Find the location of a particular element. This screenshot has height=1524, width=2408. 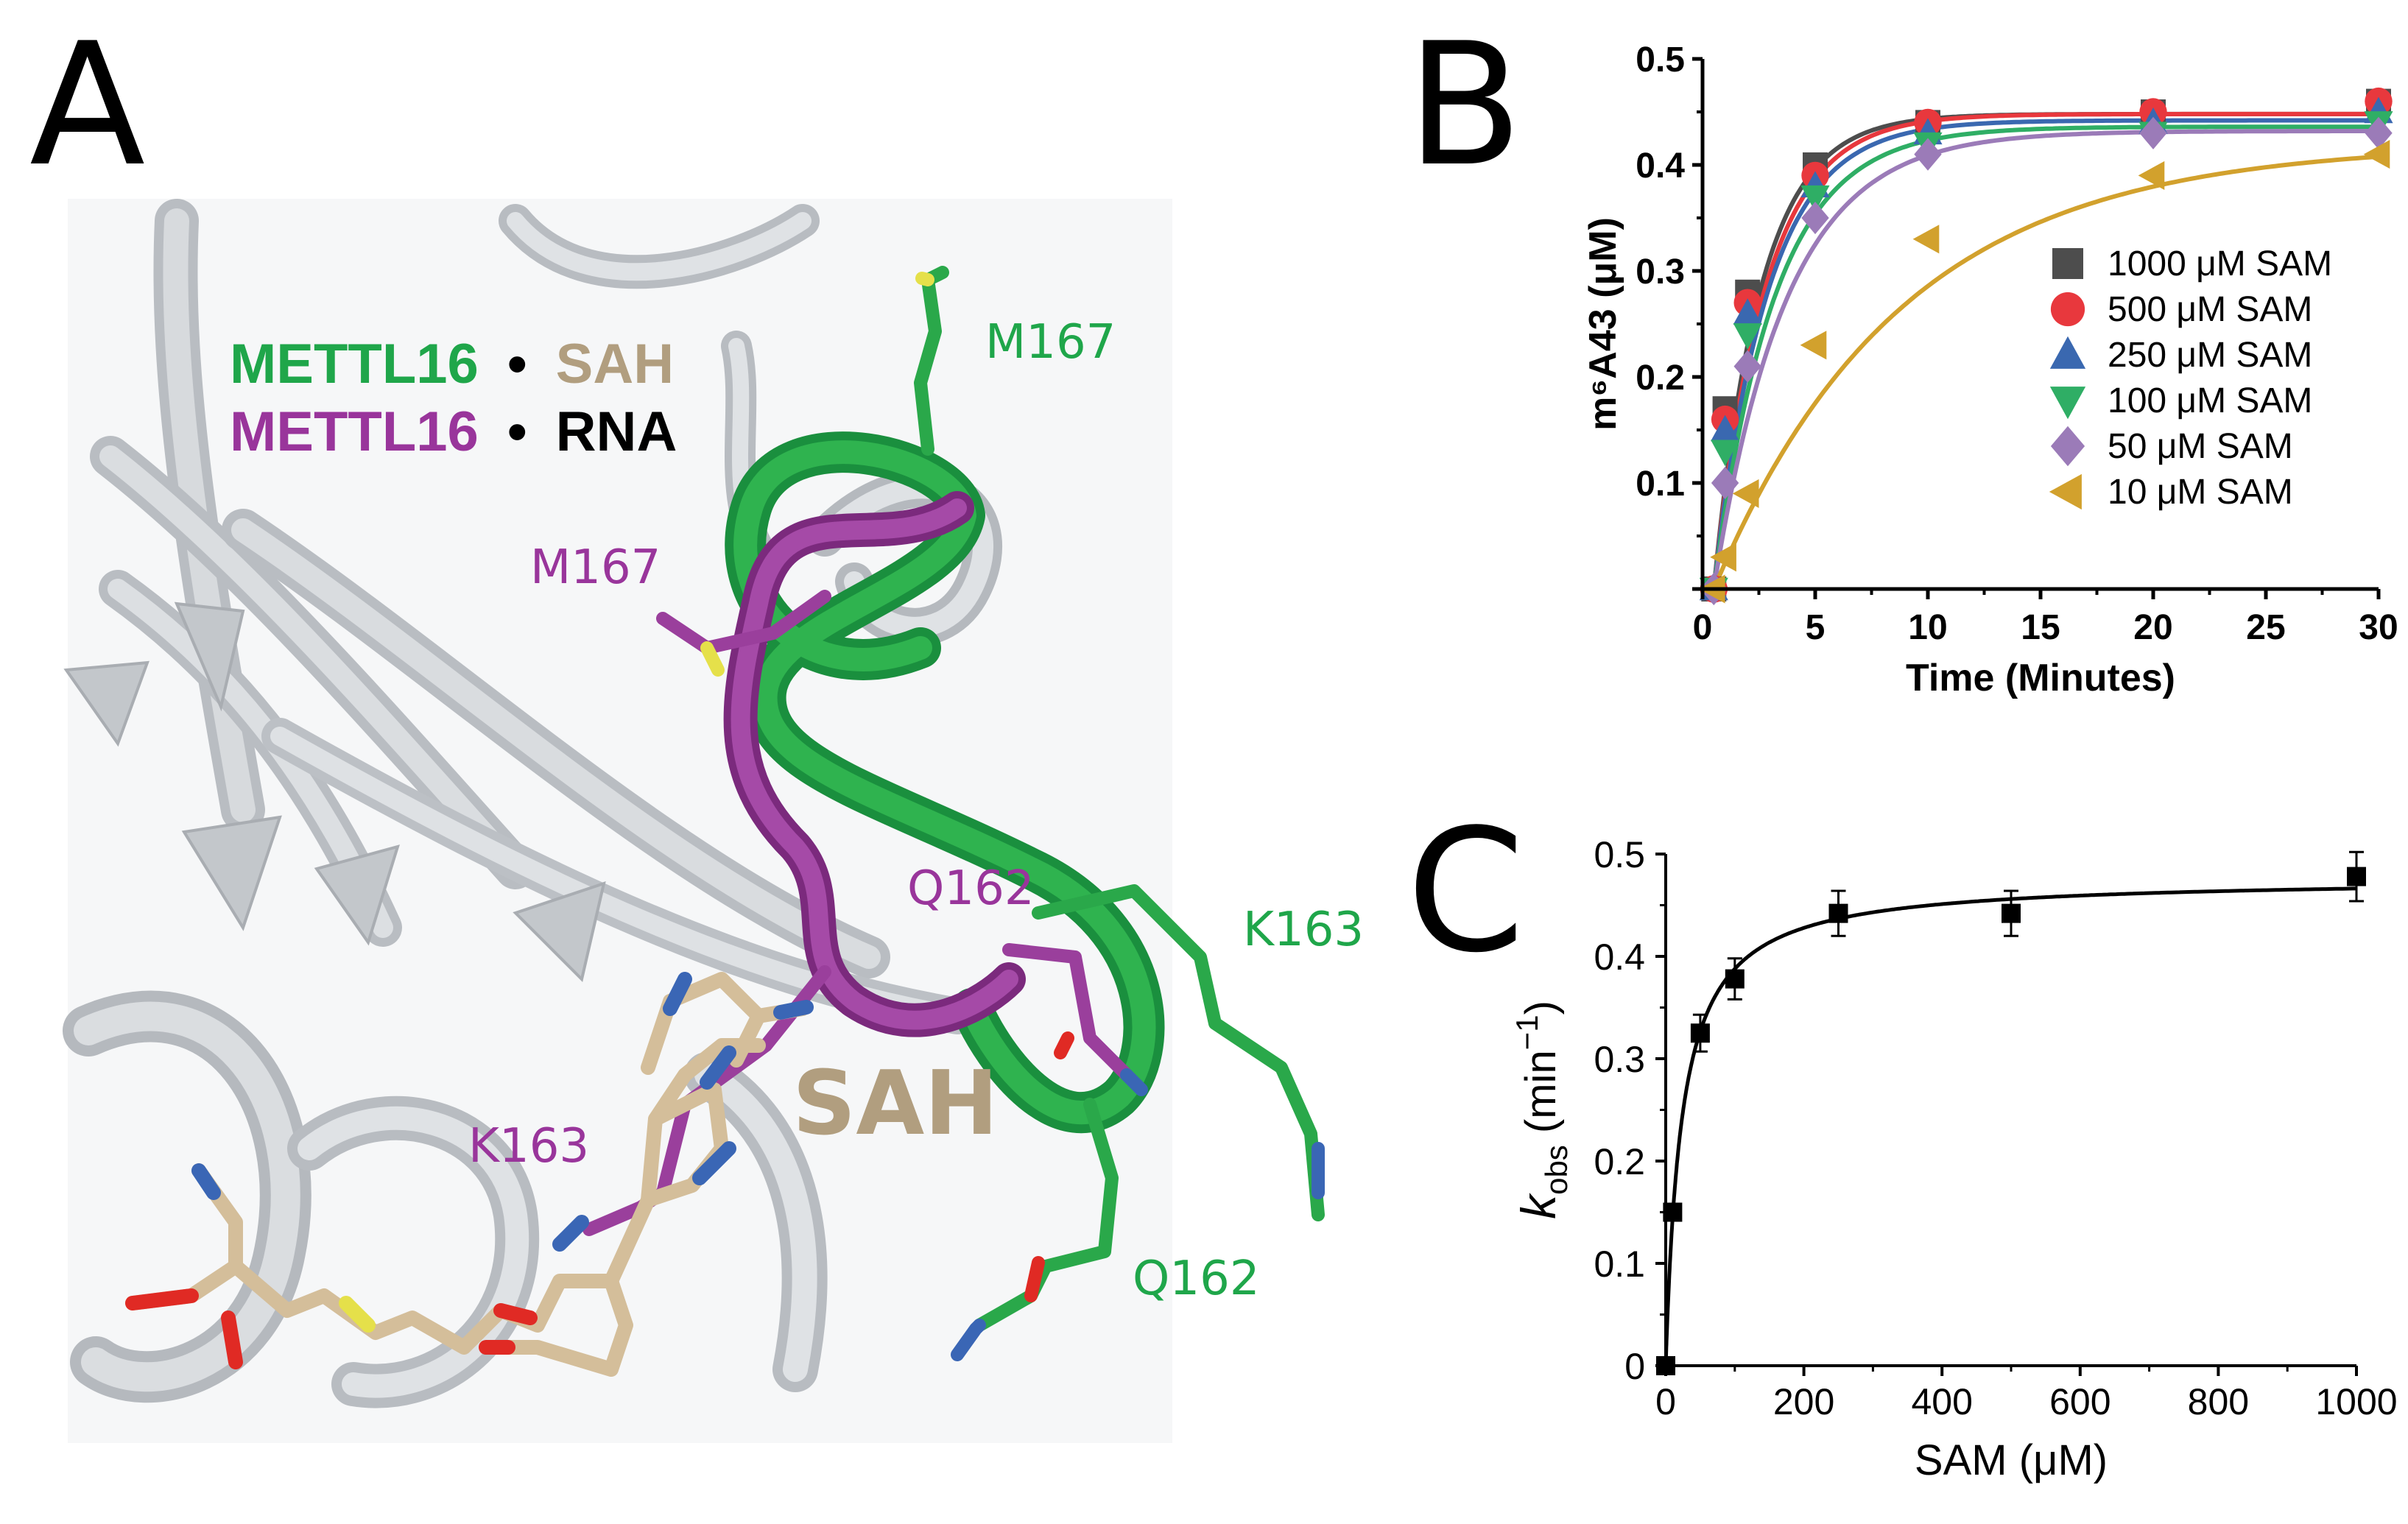

panel-c-fit-line is located at coordinates (2010, 1126).